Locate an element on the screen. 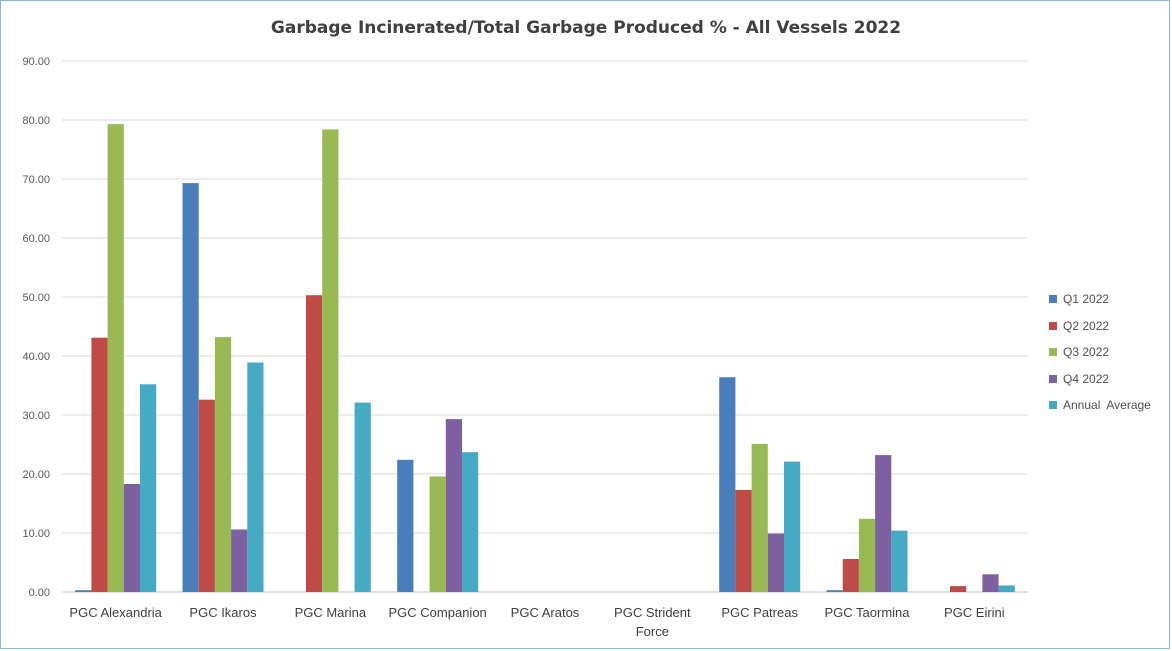 The image size is (1172, 651). legend-label: Annual Average is located at coordinates (1107, 405).